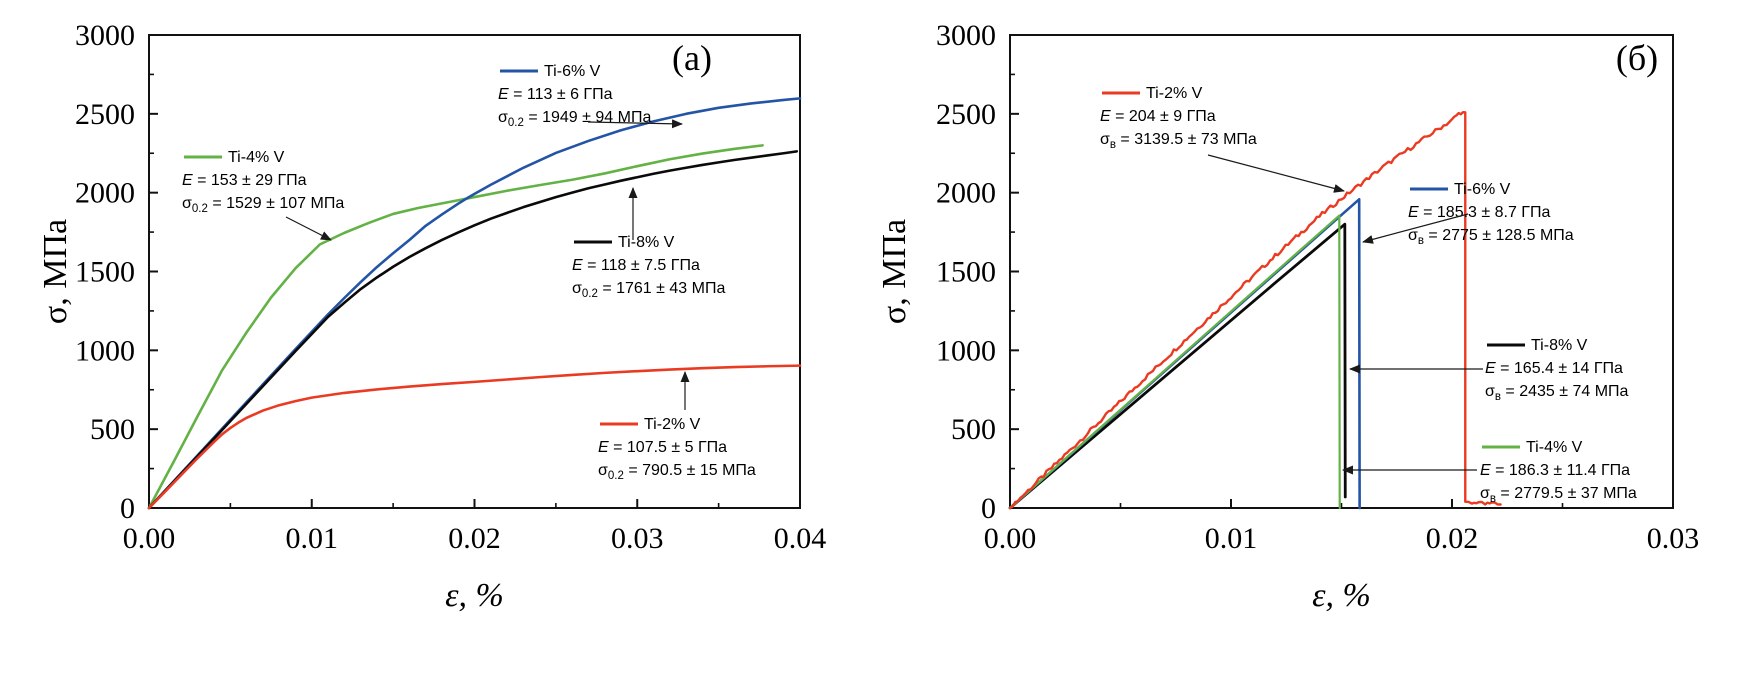  What do you see at coordinates (474, 595) in the screenshot?
I see `chart-a-xlabel: ε, %` at bounding box center [474, 595].